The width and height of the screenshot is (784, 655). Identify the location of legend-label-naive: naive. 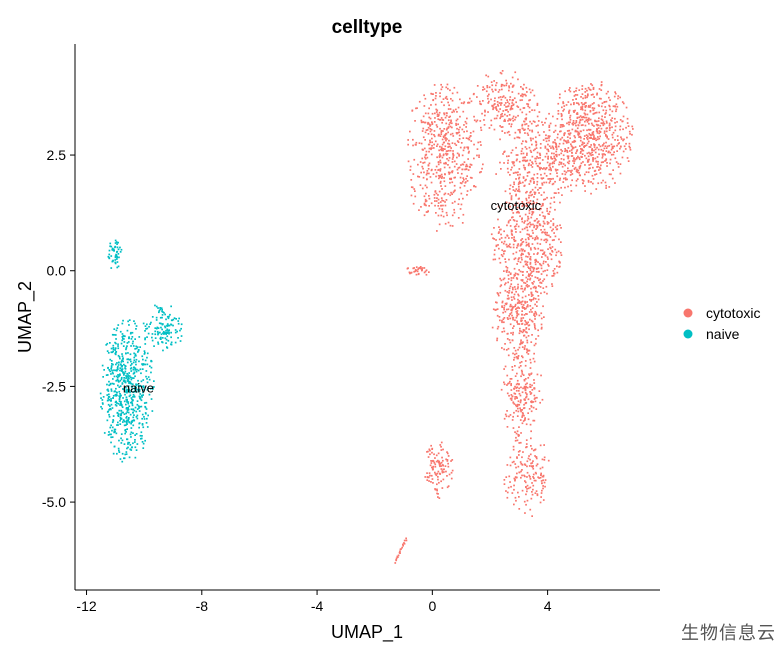
(723, 334).